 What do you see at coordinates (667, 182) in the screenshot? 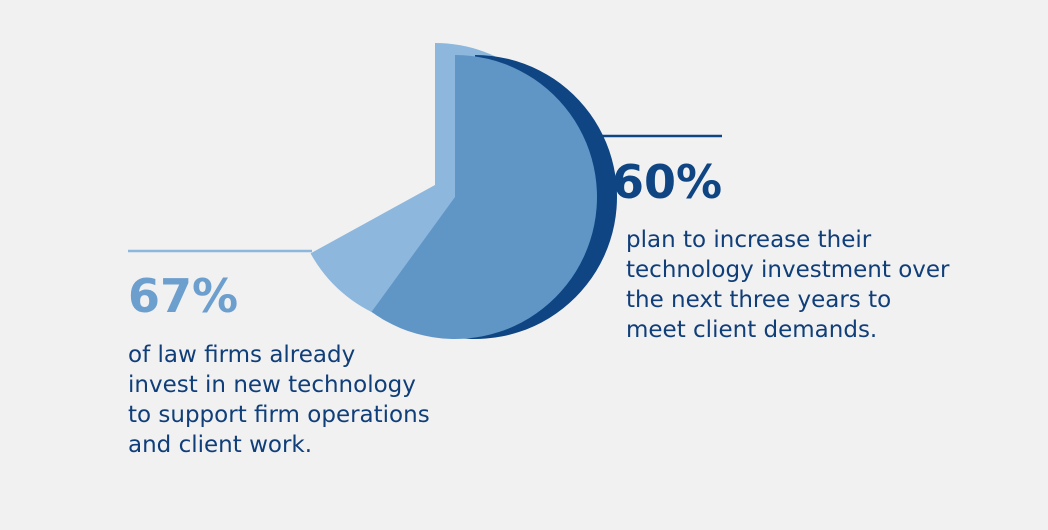
I see `stat-value: 60%` at bounding box center [667, 182].